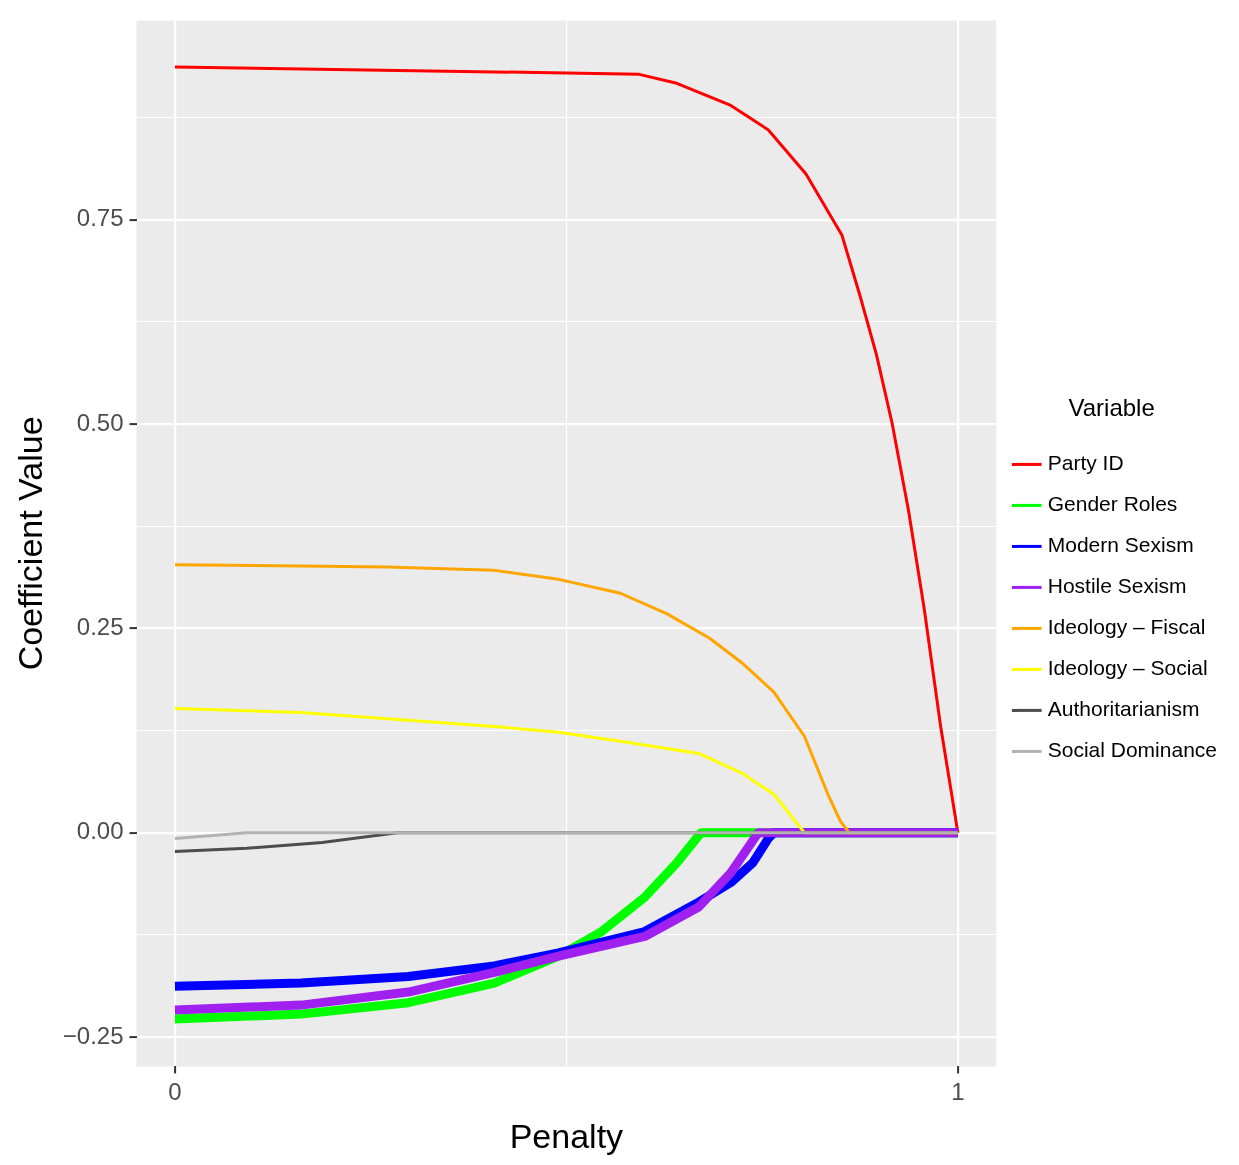 Image resolution: width=1239 pixels, height=1165 pixels. What do you see at coordinates (1132, 750) in the screenshot?
I see `legend-label: Social Dominance` at bounding box center [1132, 750].